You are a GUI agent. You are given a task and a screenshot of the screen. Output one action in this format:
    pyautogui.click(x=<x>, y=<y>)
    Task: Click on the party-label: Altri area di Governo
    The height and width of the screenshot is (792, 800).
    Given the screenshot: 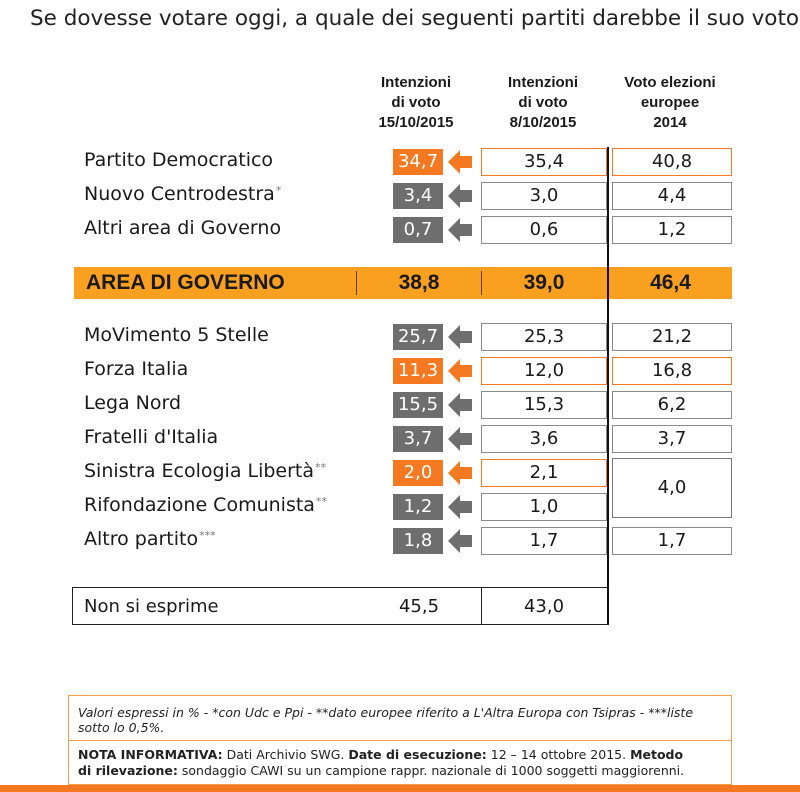 What is the action you would take?
    pyautogui.click(x=182, y=228)
    